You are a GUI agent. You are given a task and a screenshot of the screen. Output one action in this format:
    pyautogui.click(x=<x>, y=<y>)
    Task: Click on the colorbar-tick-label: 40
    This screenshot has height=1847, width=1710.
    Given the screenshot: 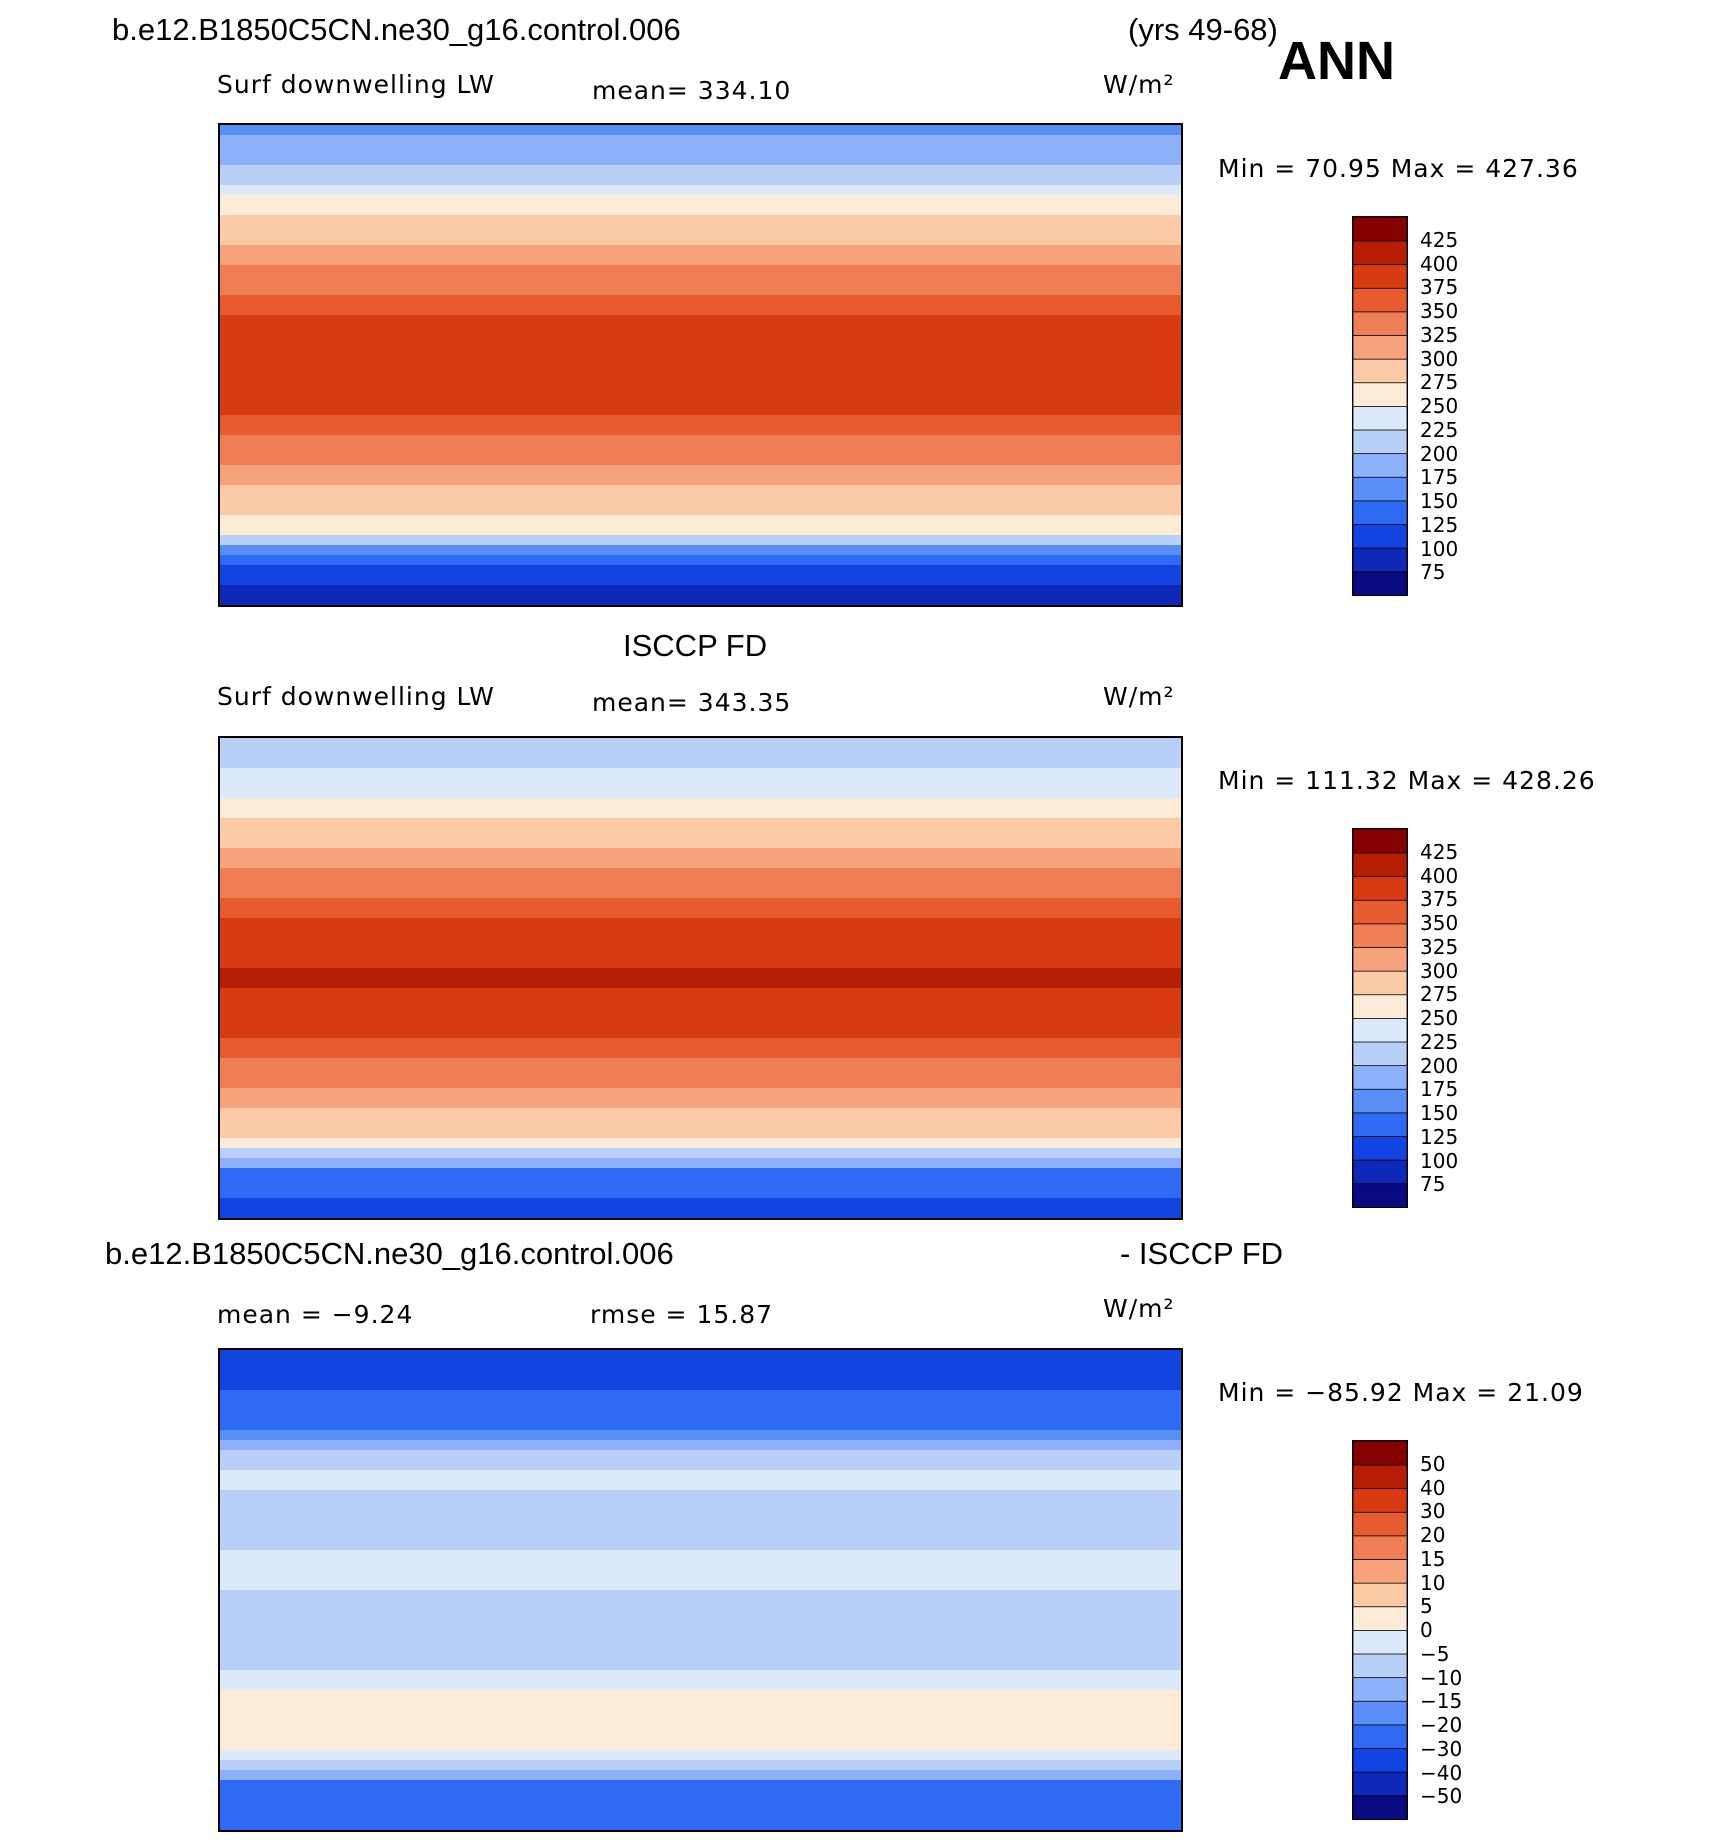 What is the action you would take?
    pyautogui.click(x=1433, y=1487)
    